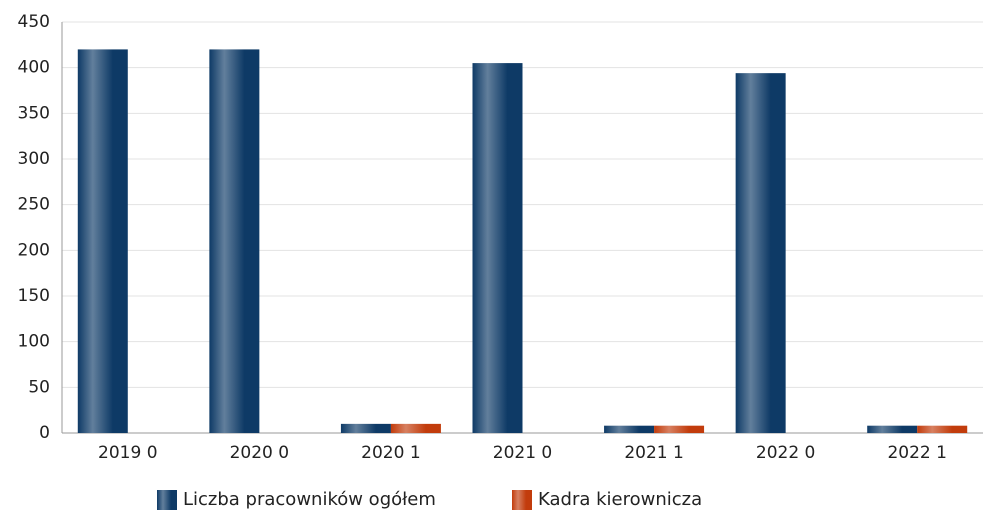 The width and height of the screenshot is (985, 515). I want to click on y-tick-label: 100, so click(34, 342).